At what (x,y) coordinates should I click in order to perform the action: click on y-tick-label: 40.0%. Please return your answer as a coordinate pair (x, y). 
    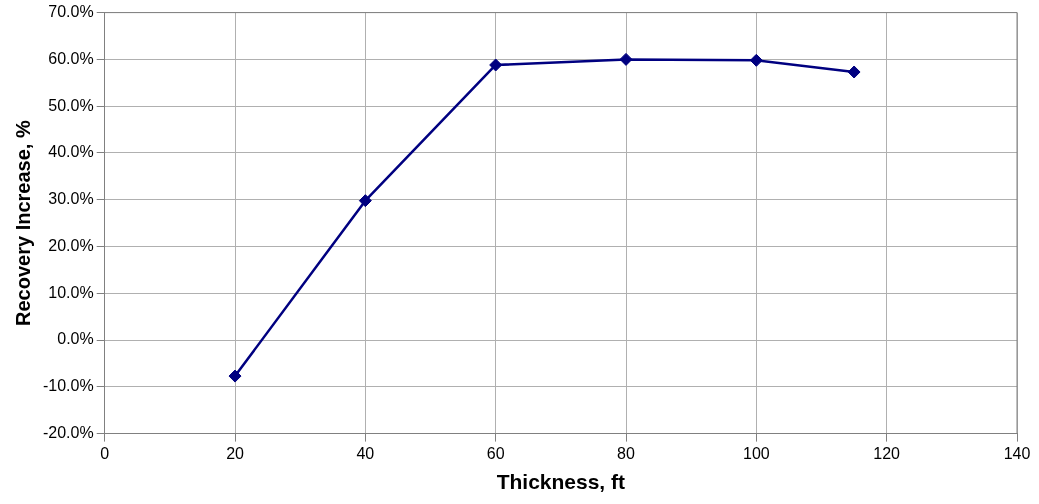
    Looking at the image, I should click on (71, 152).